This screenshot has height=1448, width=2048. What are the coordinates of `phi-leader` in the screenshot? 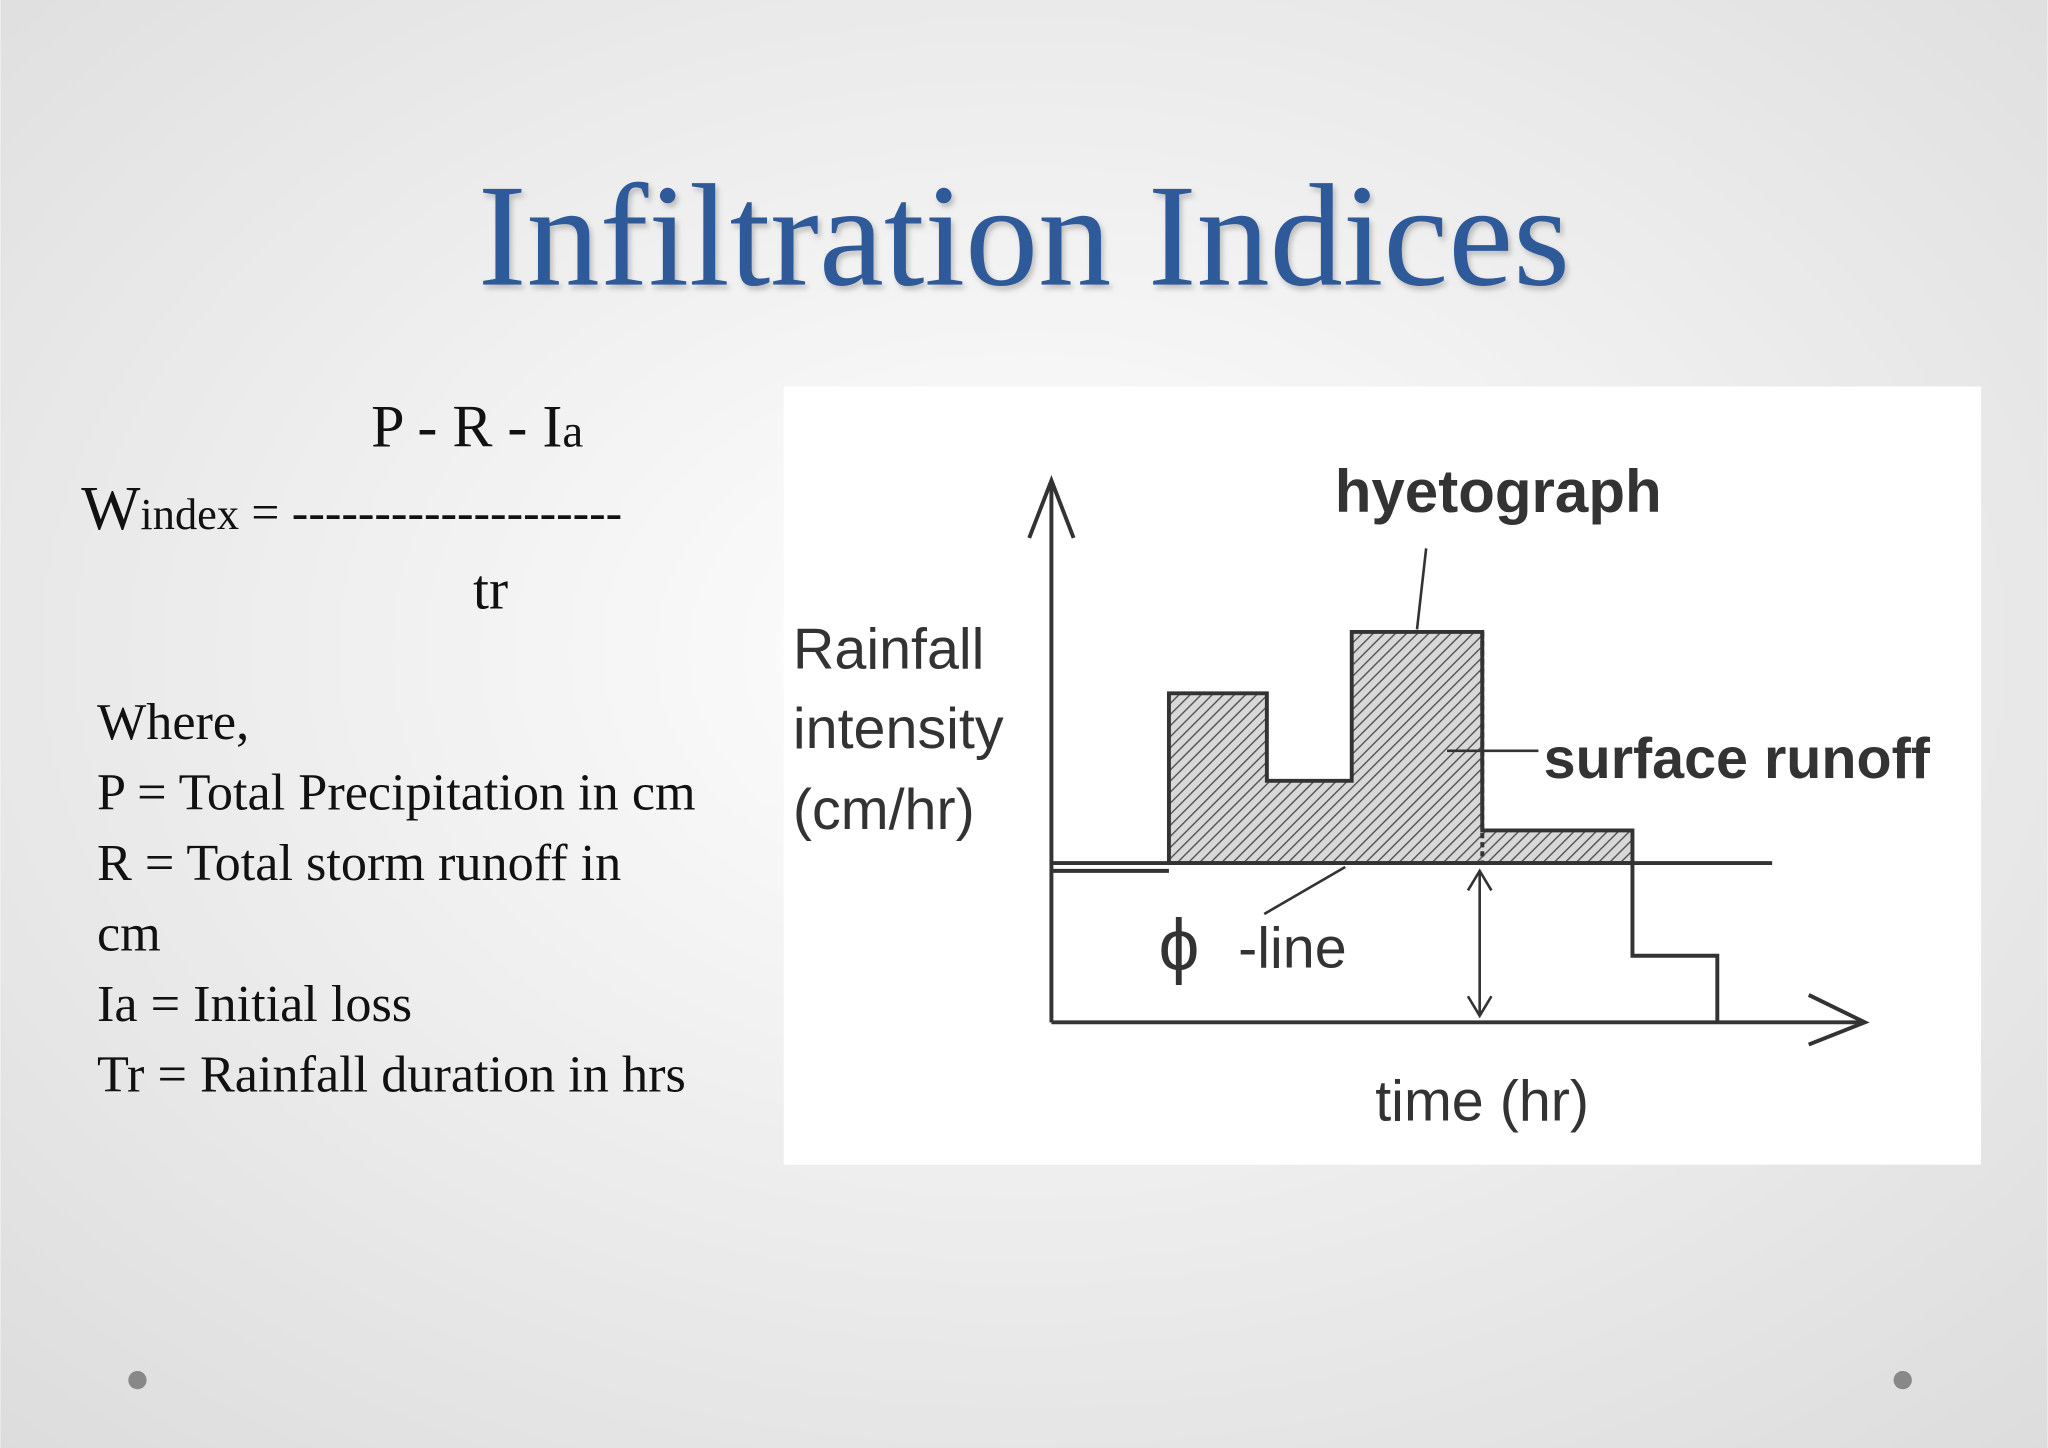 It's located at (1304, 890).